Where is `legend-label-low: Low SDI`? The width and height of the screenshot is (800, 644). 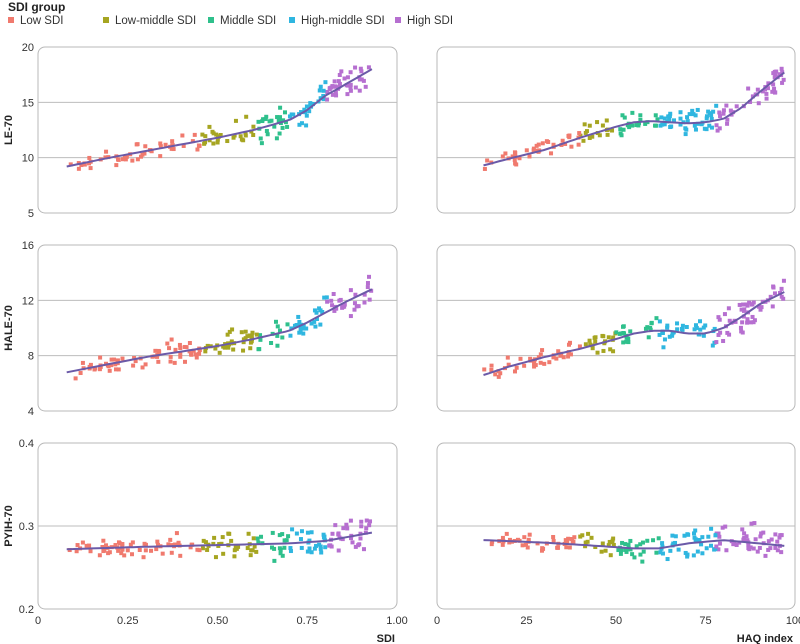 legend-label-low: Low SDI is located at coordinates (41, 21).